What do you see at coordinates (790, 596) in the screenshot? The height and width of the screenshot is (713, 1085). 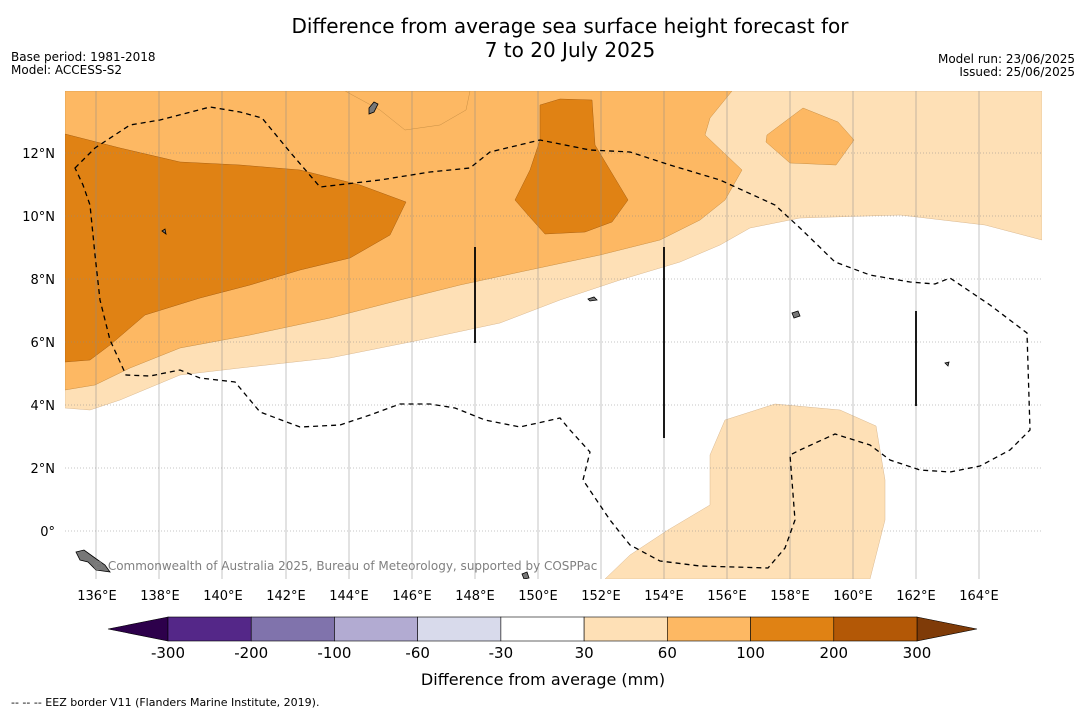 I see `lon-label-158e: 158°E` at bounding box center [790, 596].